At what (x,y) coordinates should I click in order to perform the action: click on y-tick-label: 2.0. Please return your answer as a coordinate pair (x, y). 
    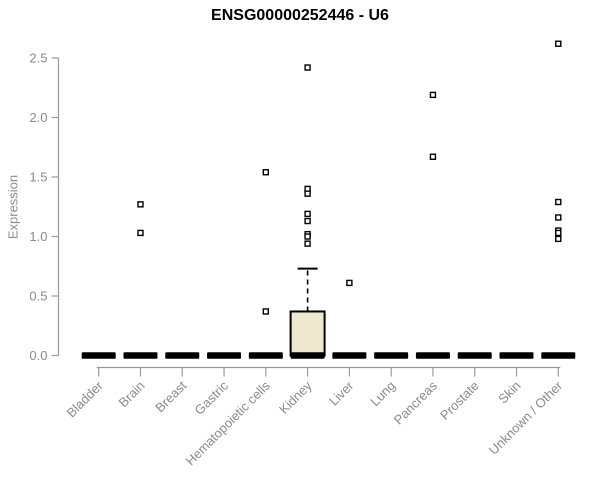
    Looking at the image, I should click on (38, 117).